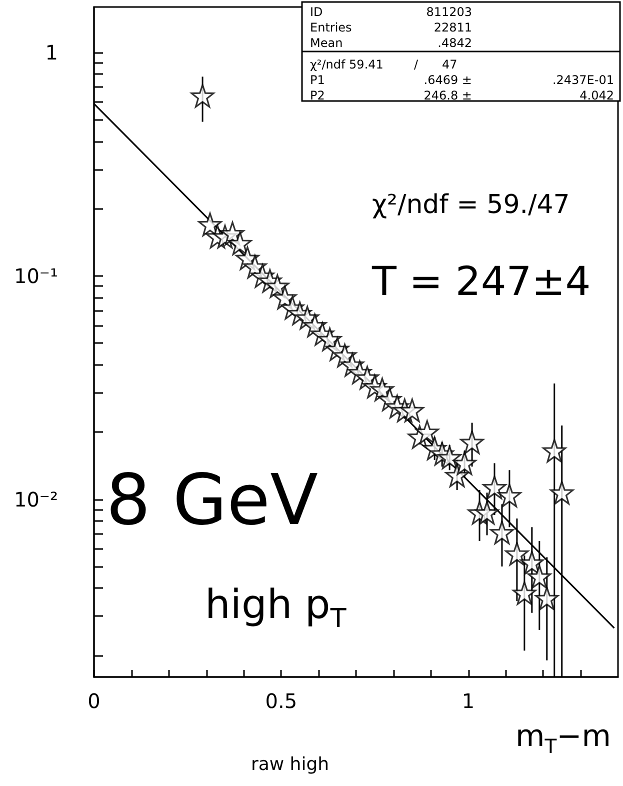 The width and height of the screenshot is (623, 786). I want to click on annotation: Mean, so click(326, 43).